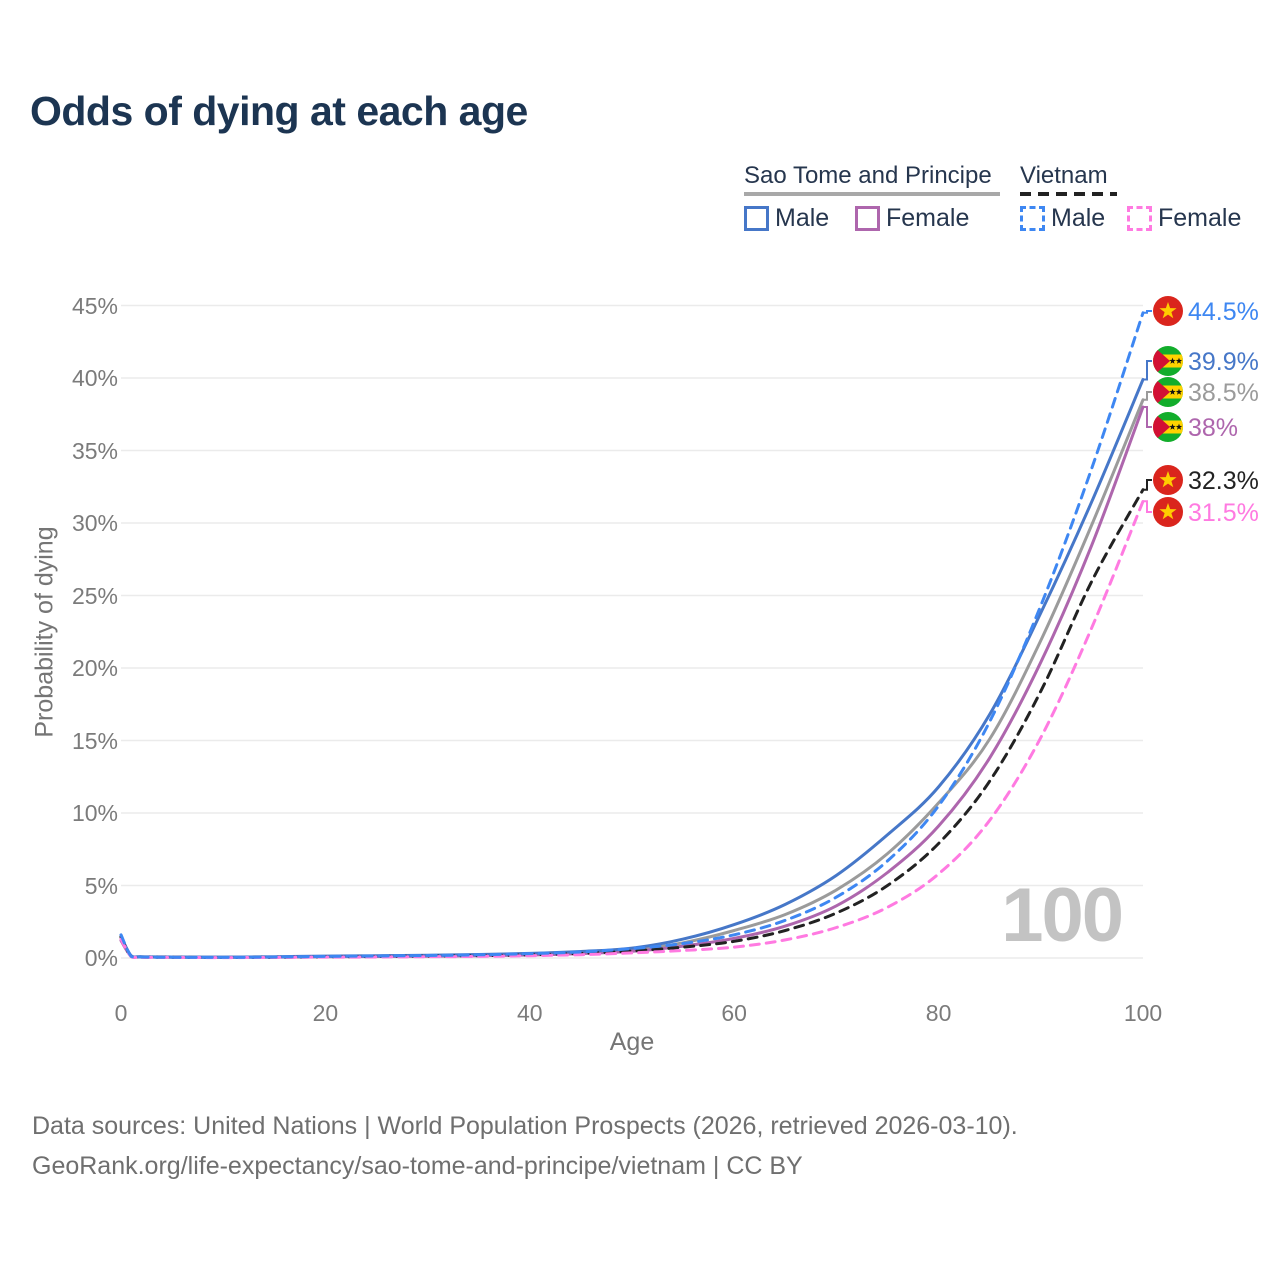  Describe the element at coordinates (121, 1013) in the screenshot. I see `x-tick-label: 0` at that location.